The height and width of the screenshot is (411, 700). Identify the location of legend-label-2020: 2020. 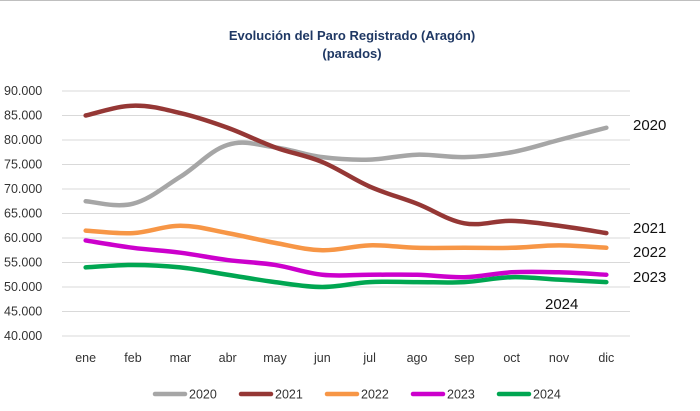
(203, 395).